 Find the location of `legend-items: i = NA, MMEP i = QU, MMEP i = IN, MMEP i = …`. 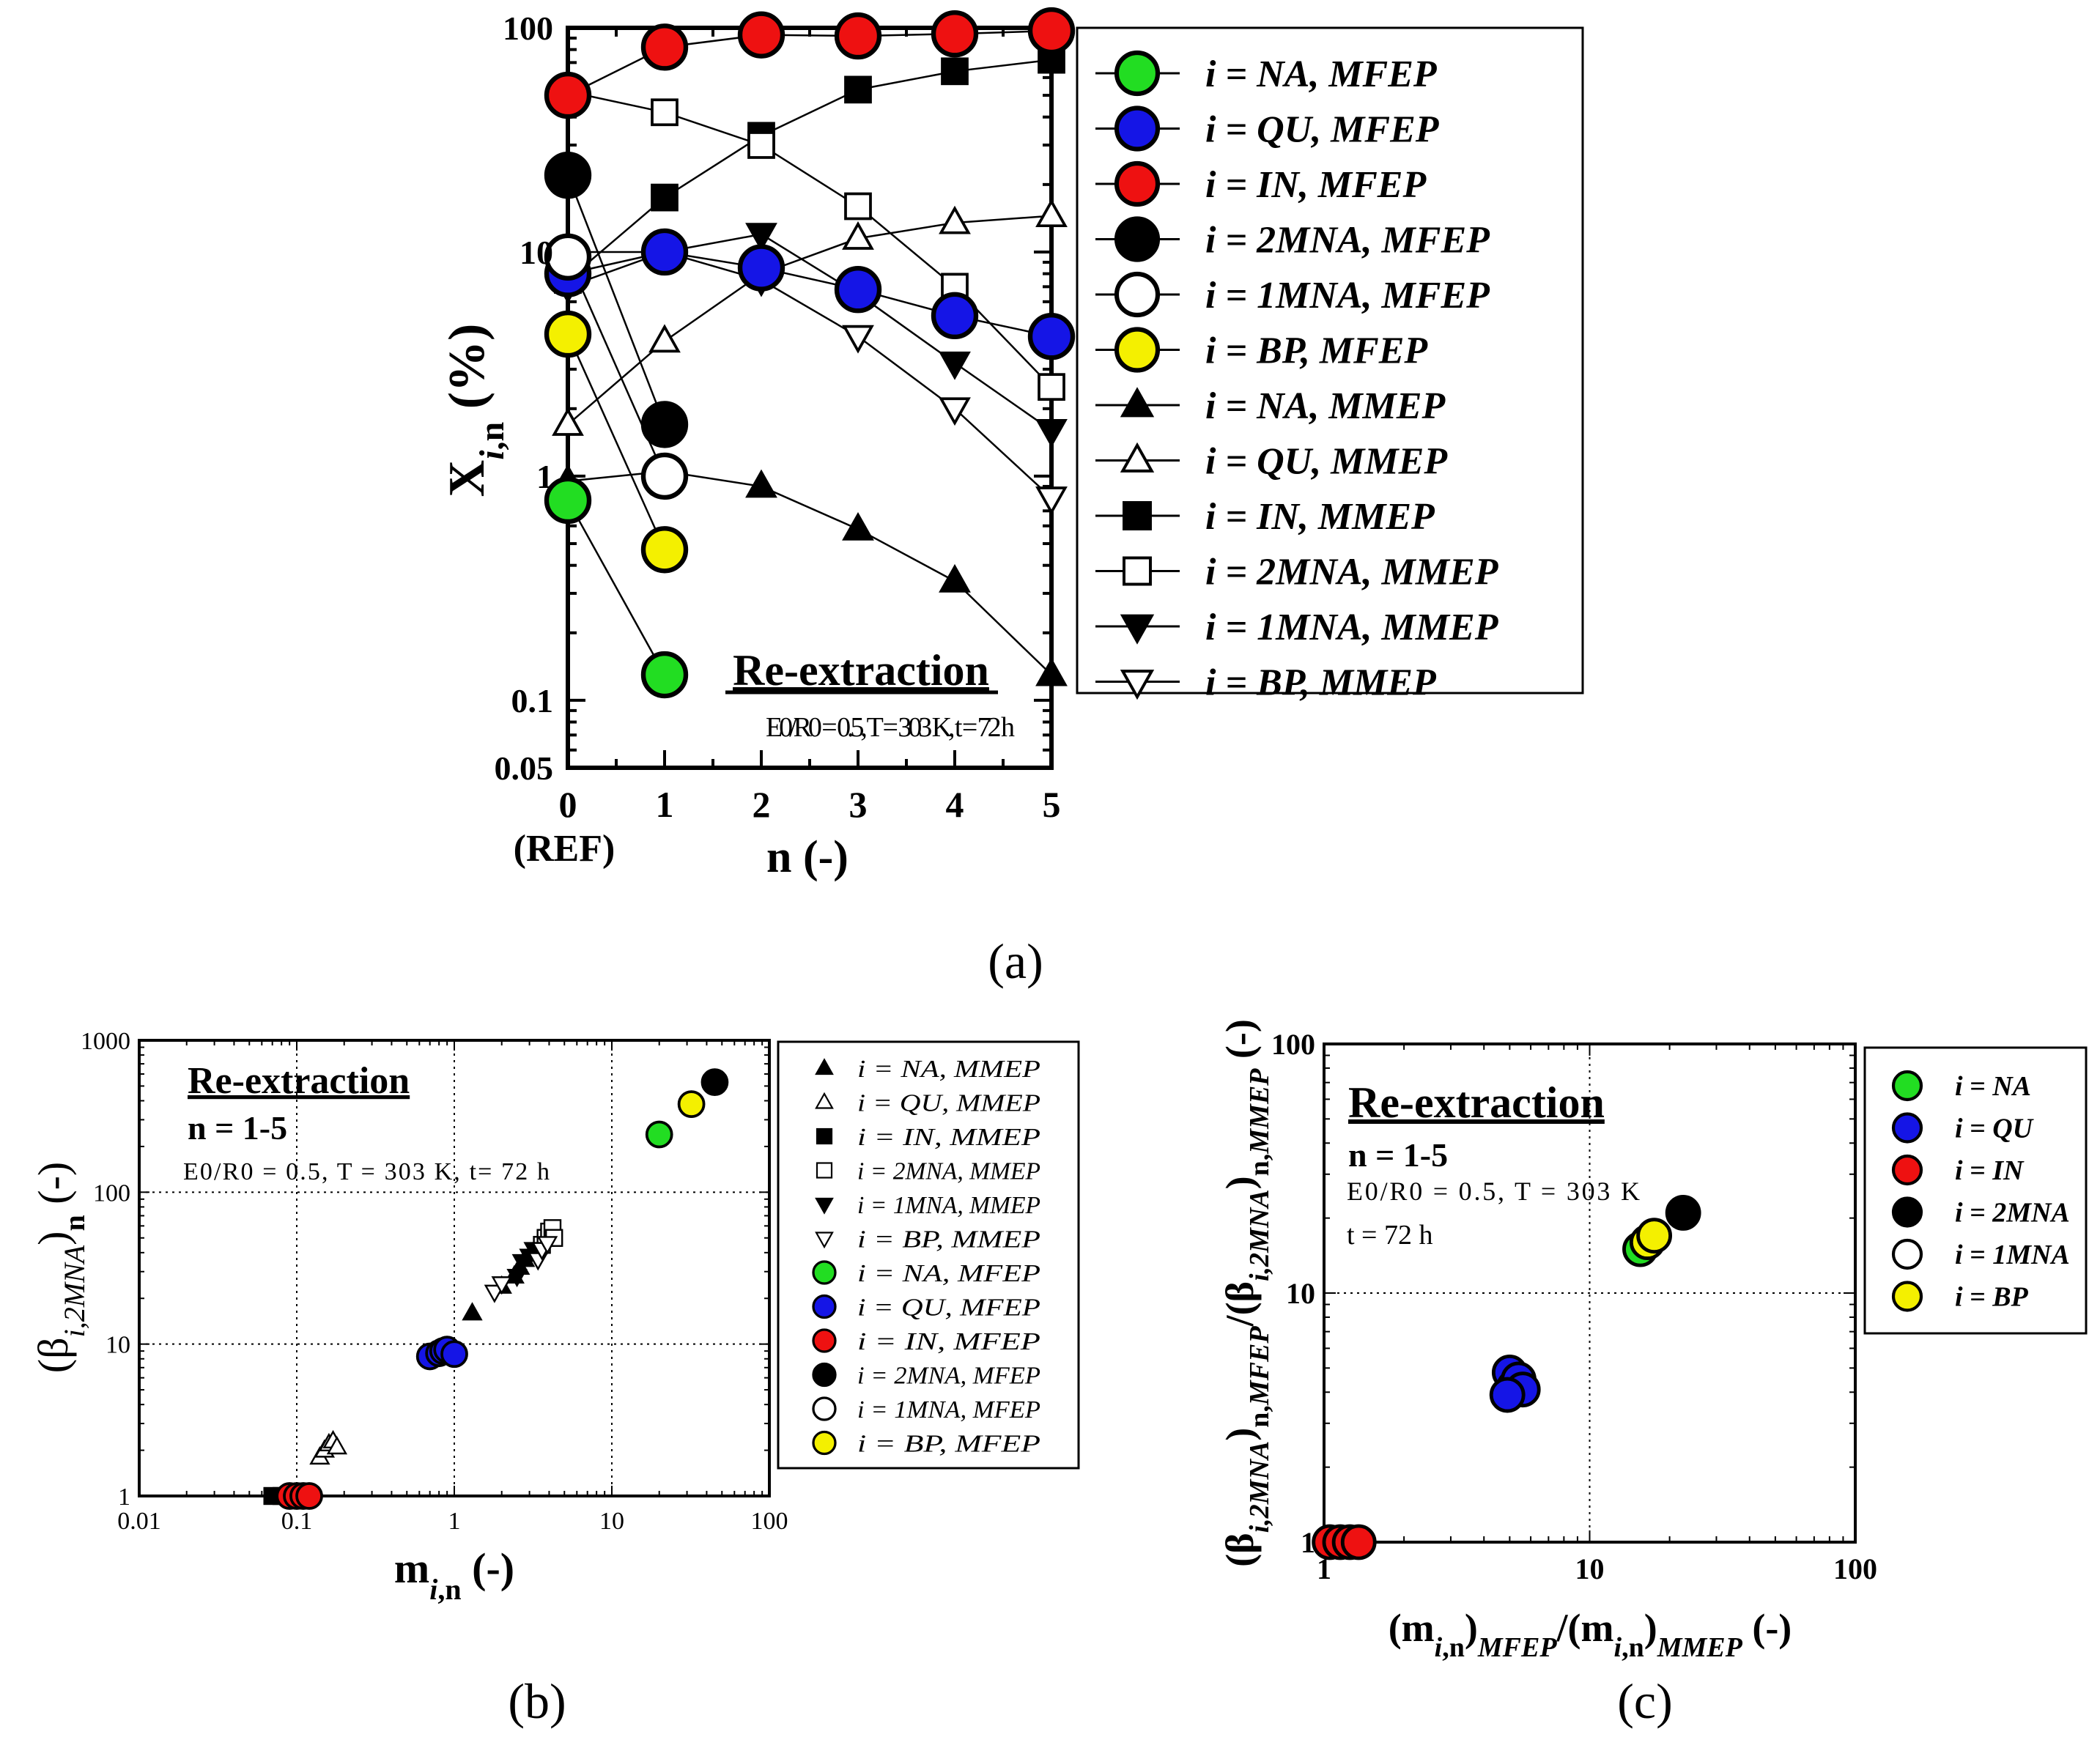

legend-items: i = NA, MMEP i = QU, MMEP i = IN, MMEP i = … is located at coordinates (926, 1257).